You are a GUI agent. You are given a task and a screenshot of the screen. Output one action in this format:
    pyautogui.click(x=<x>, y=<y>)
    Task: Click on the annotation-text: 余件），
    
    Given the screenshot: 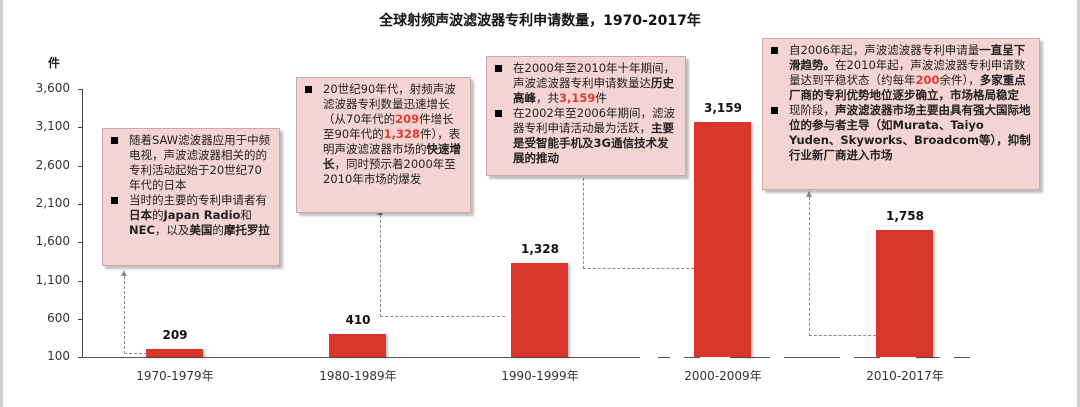 What is the action you would take?
    pyautogui.click(x=959, y=80)
    